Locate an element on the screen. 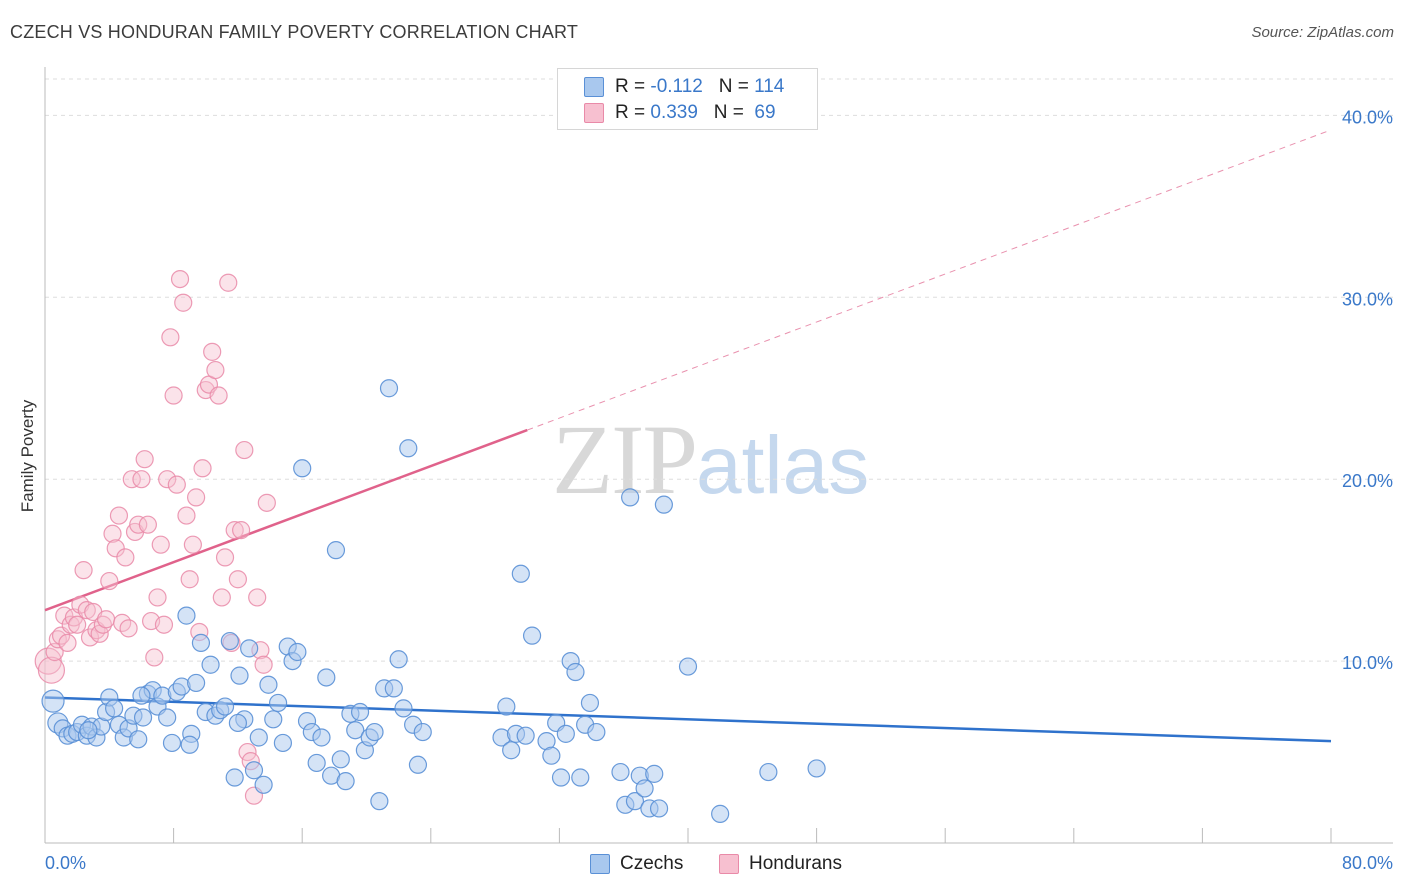 The height and width of the screenshot is (892, 1406). bottom-czech-label: Czechs is located at coordinates (652, 863).